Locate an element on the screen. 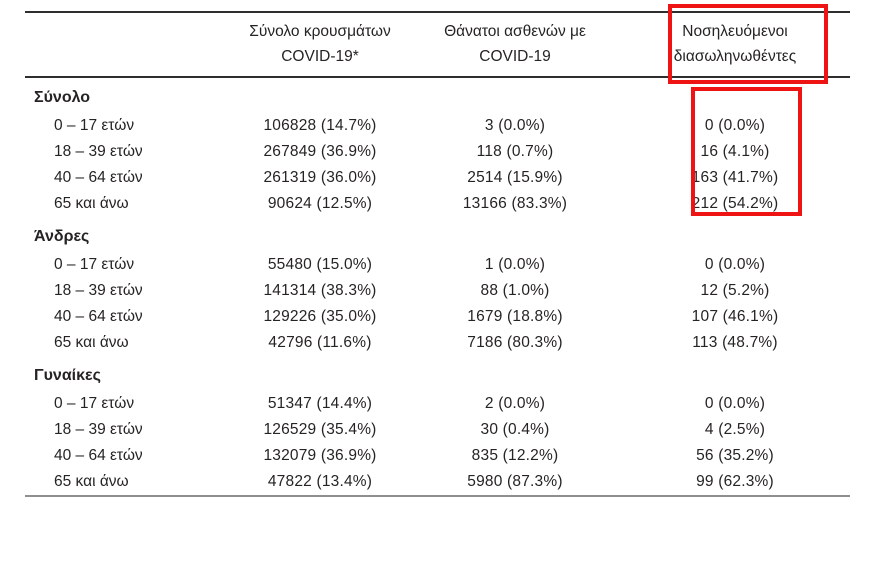  header-deaths: Θάνατοι ασθενών με COVID-19 is located at coordinates (515, 44).